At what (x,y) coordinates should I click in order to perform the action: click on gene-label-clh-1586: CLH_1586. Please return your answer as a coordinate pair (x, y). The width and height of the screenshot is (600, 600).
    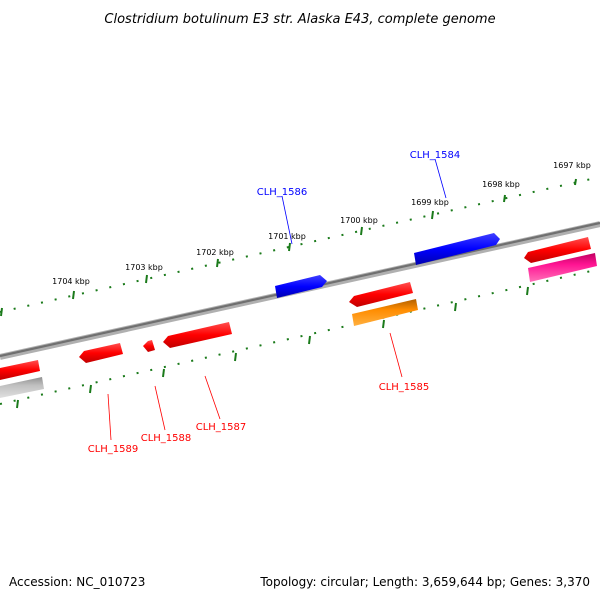
    Looking at the image, I should click on (282, 192).